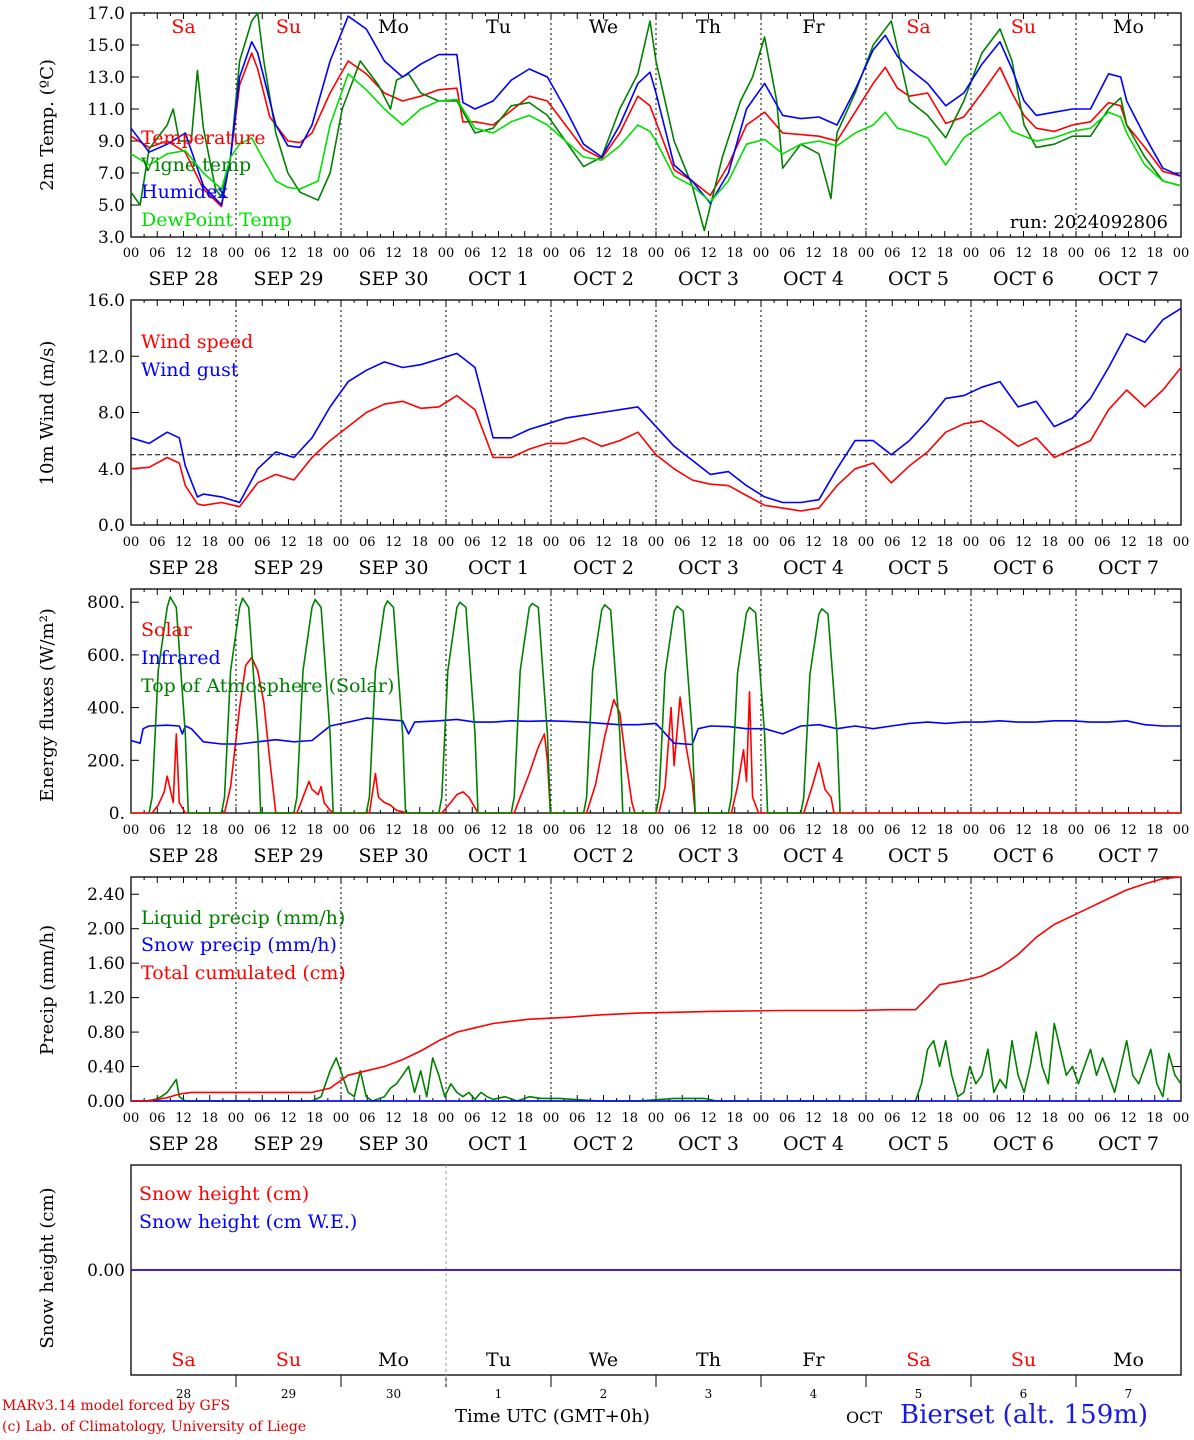 This screenshot has height=1440, width=1194. Describe the element at coordinates (111, 206) in the screenshot. I see `y-tick-label: 5.0` at that location.